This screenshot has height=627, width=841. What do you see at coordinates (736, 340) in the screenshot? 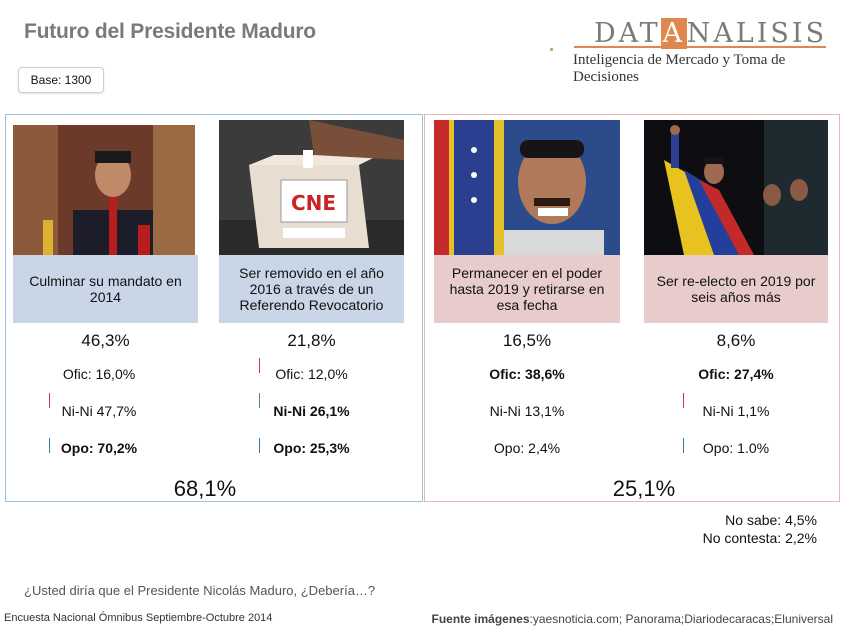
I see `option-value-4: 8,6%` at bounding box center [736, 340].